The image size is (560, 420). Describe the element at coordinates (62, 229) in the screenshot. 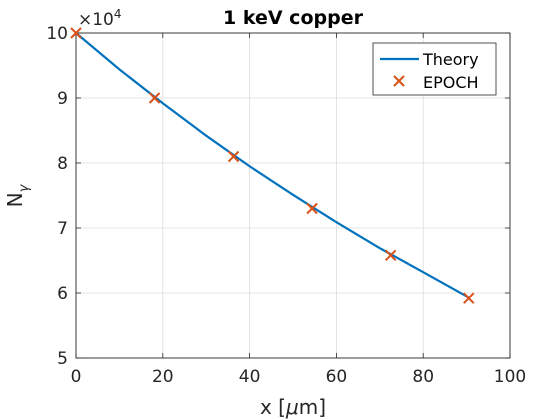

I see `y-tick-label: 7` at that location.